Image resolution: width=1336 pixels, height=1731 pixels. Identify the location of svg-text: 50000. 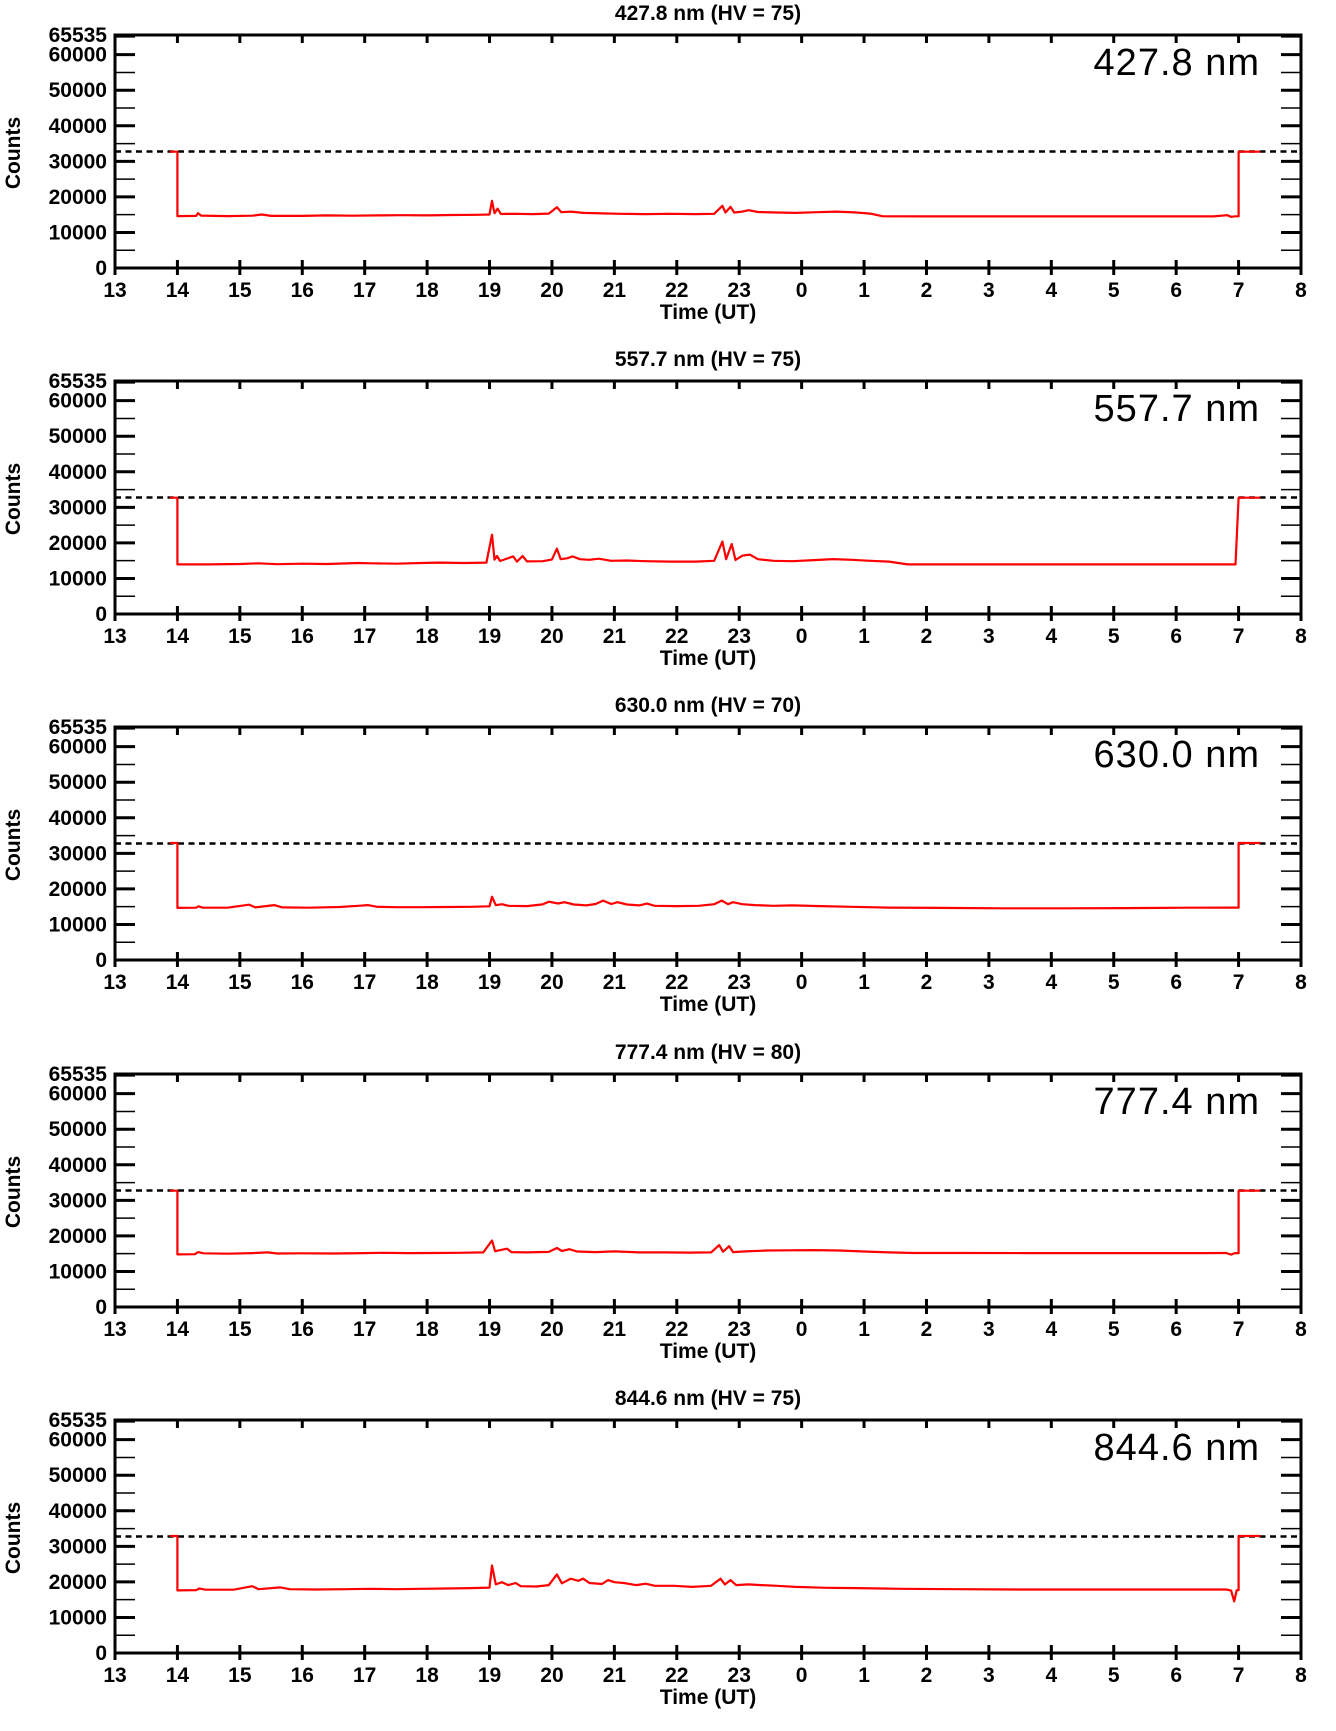
(78, 1475).